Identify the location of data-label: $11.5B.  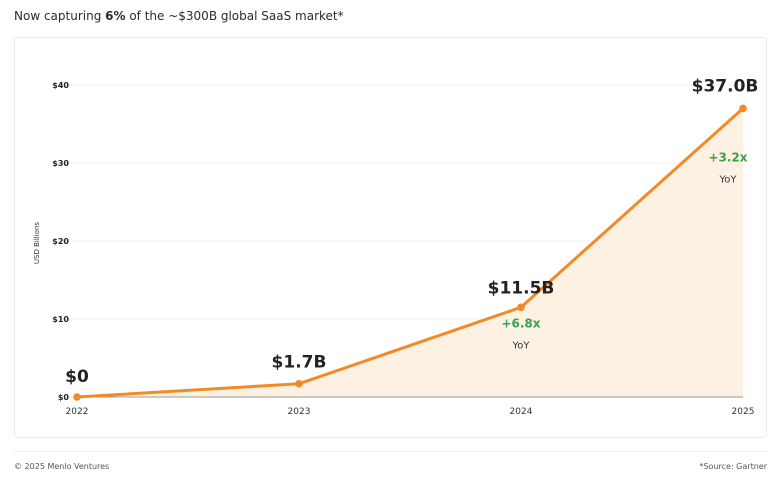
(521, 288).